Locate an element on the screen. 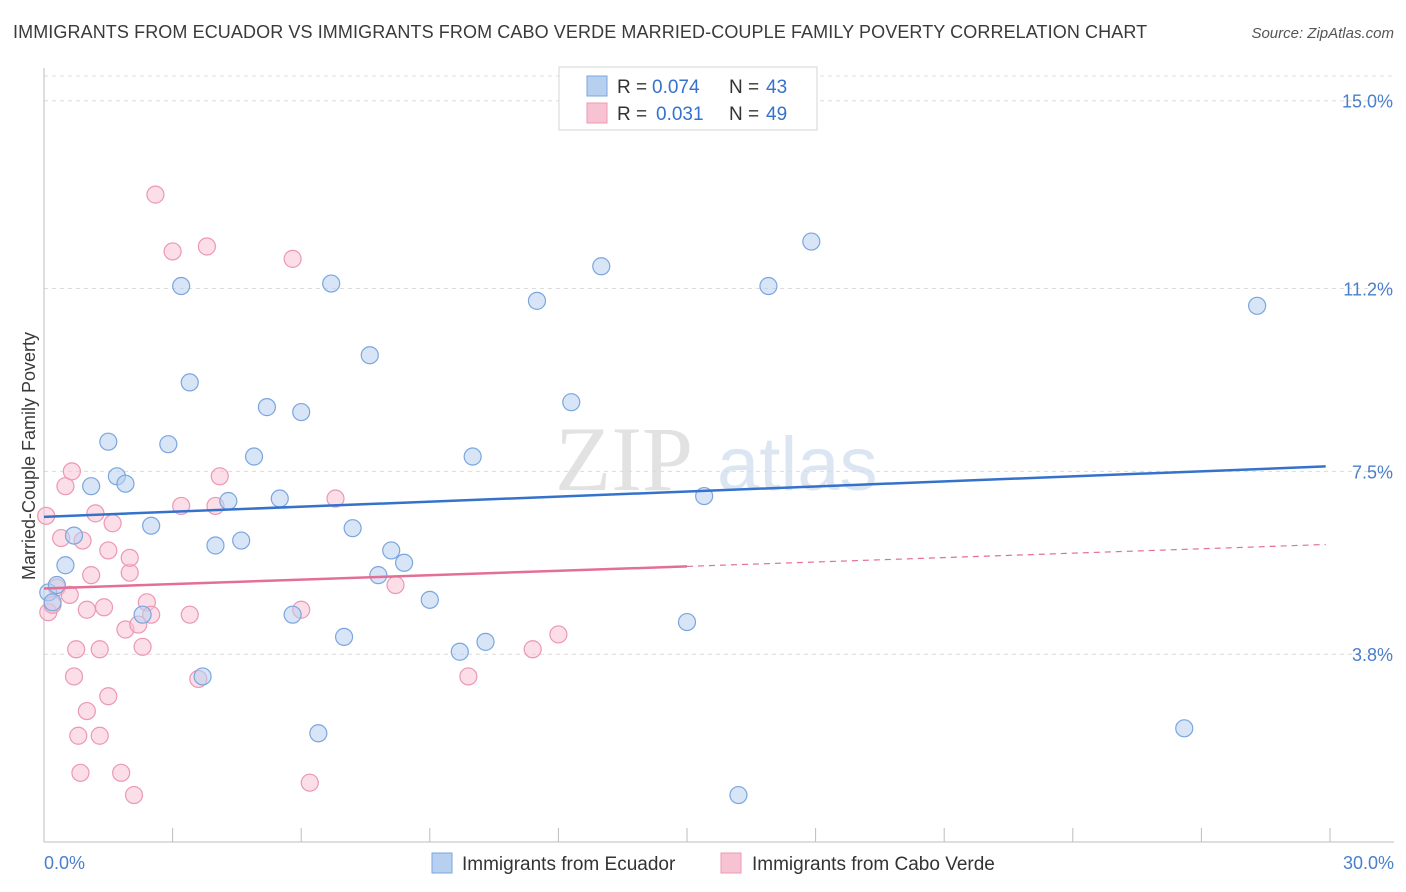 This screenshot has height=892, width=1406. legend-swatch-ecuador is located at coordinates (597, 86).